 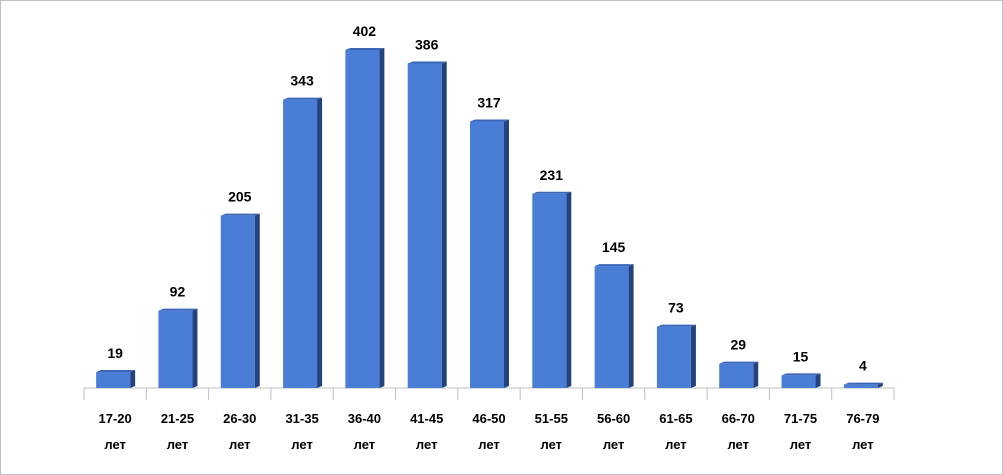 I want to click on value-label: 402, so click(x=365, y=31).